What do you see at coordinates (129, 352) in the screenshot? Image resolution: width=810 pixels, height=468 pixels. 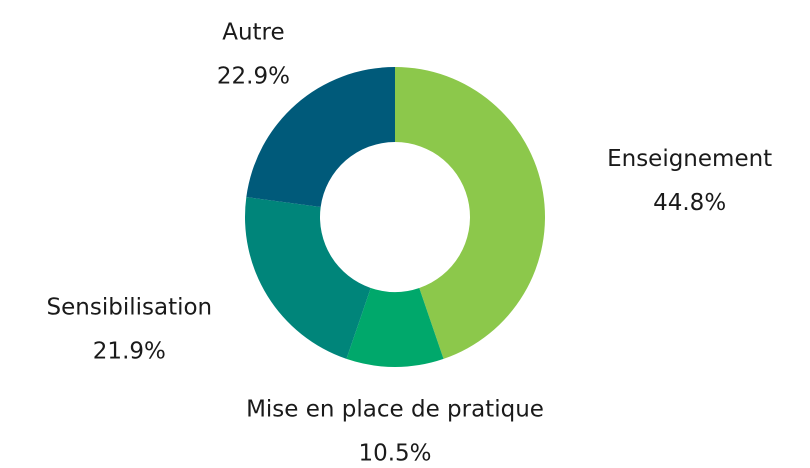 I see `slice-value: 21.9%` at bounding box center [129, 352].